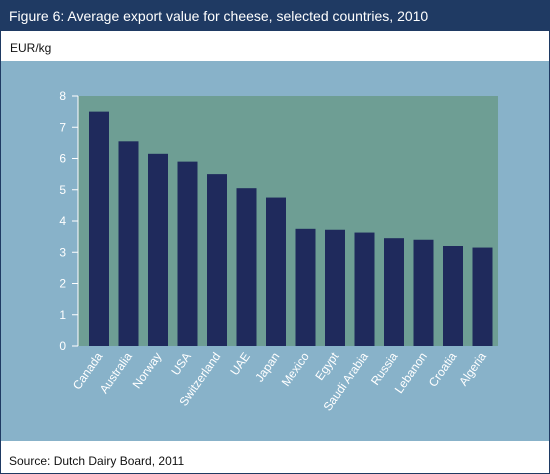 The image size is (550, 474). Describe the element at coordinates (305, 287) in the screenshot. I see `bar-mexico` at that location.